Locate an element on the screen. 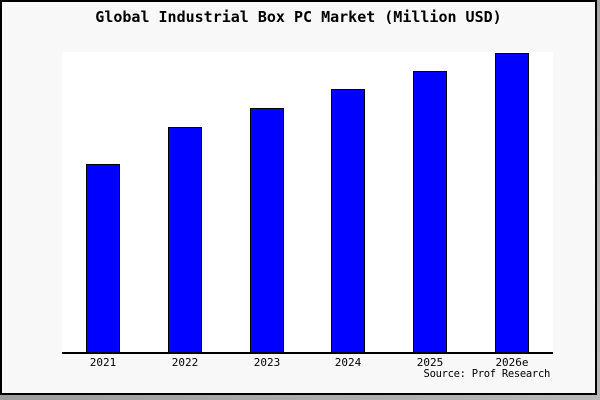 The height and width of the screenshot is (400, 600). x-tick-label-2025: 2025 is located at coordinates (430, 362).